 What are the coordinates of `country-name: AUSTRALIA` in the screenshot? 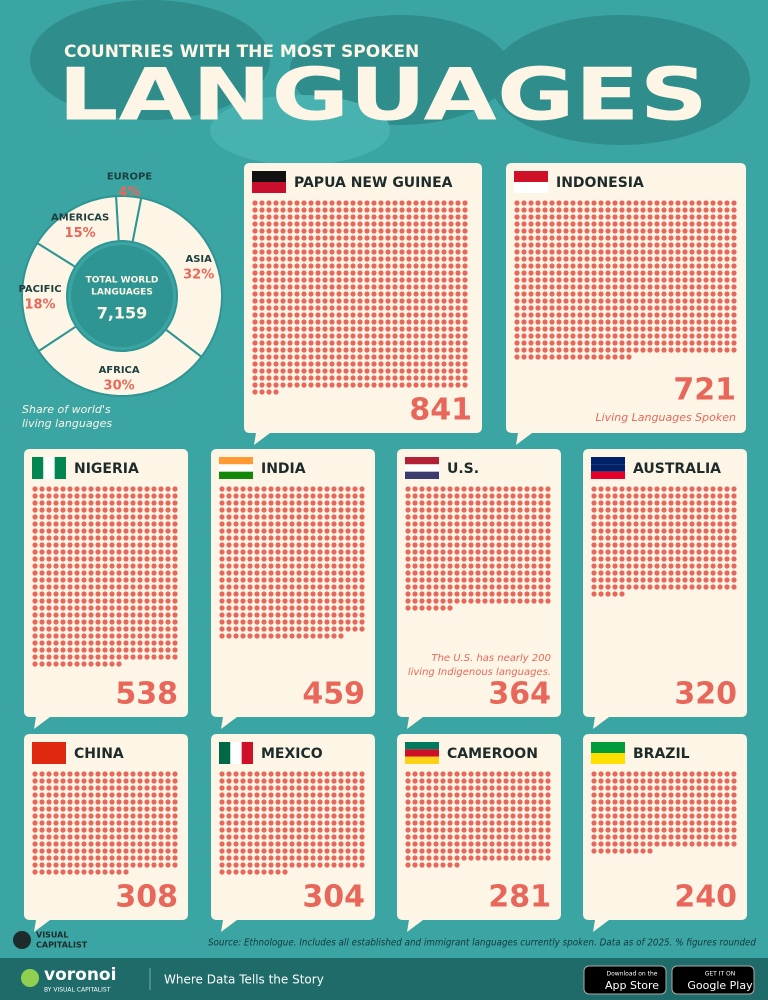 It's located at (677, 469).